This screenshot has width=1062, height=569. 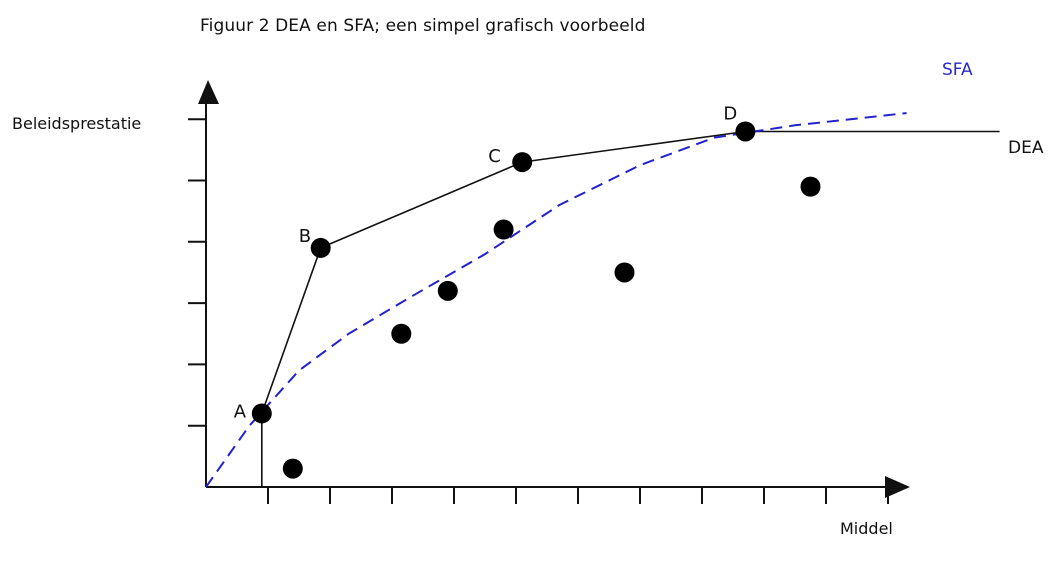 I want to click on y-axis-arrow, so click(x=208, y=92).